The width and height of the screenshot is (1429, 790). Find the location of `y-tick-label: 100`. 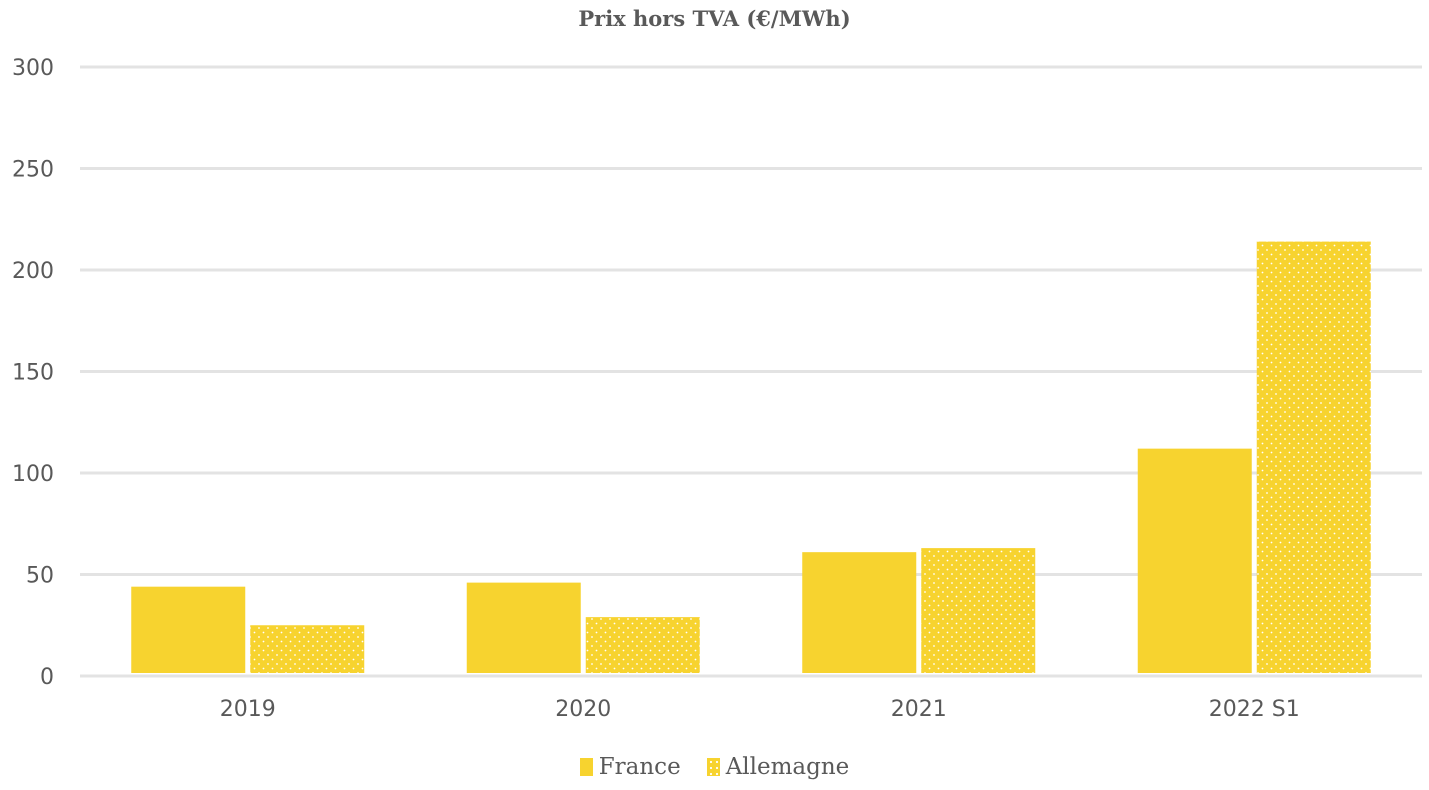

y-tick-label: 100 is located at coordinates (33, 474).